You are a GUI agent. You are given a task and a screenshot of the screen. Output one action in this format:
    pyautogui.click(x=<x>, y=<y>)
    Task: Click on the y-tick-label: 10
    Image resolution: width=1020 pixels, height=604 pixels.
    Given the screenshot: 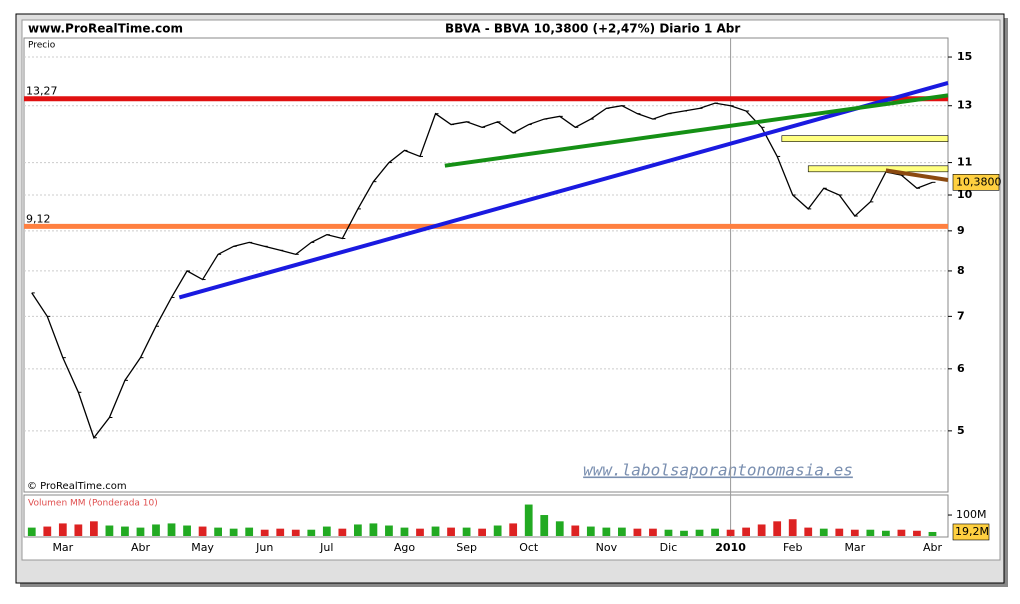 What is the action you would take?
    pyautogui.click(x=965, y=194)
    